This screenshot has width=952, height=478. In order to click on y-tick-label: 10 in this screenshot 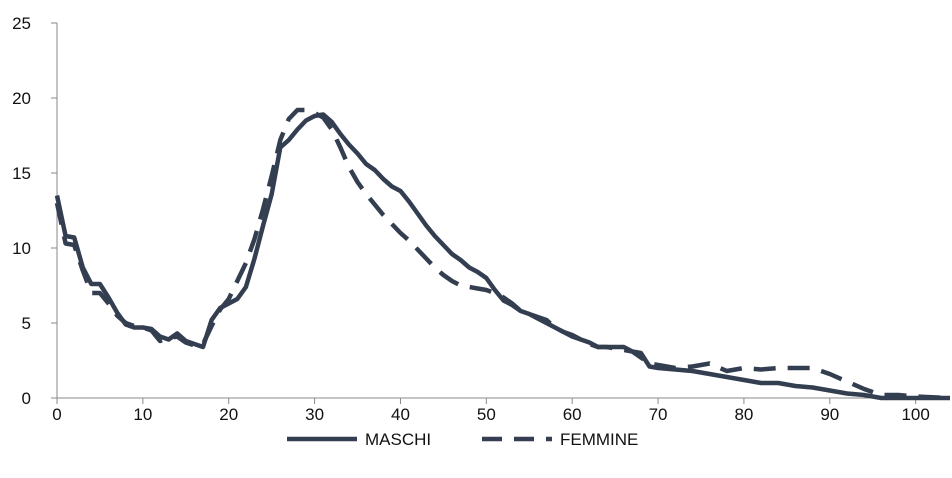, I will do `click(21, 248)`.